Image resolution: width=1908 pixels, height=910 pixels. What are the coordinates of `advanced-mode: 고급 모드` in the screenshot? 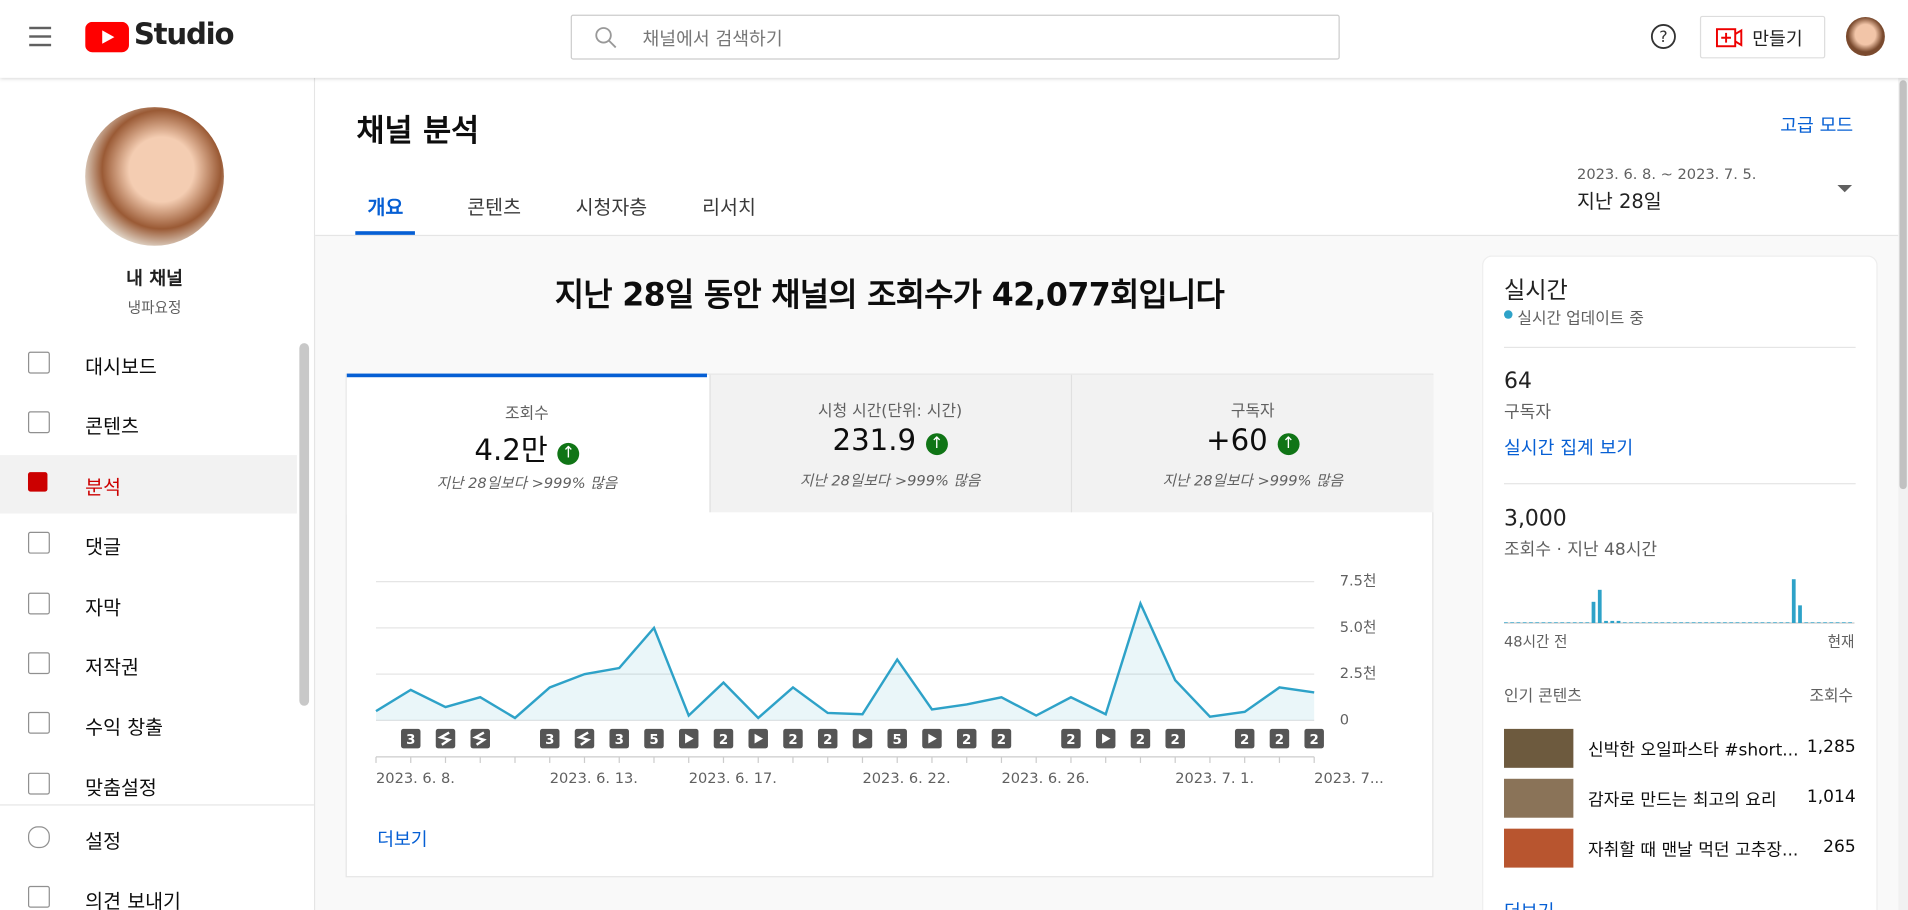 It's located at (1817, 125).